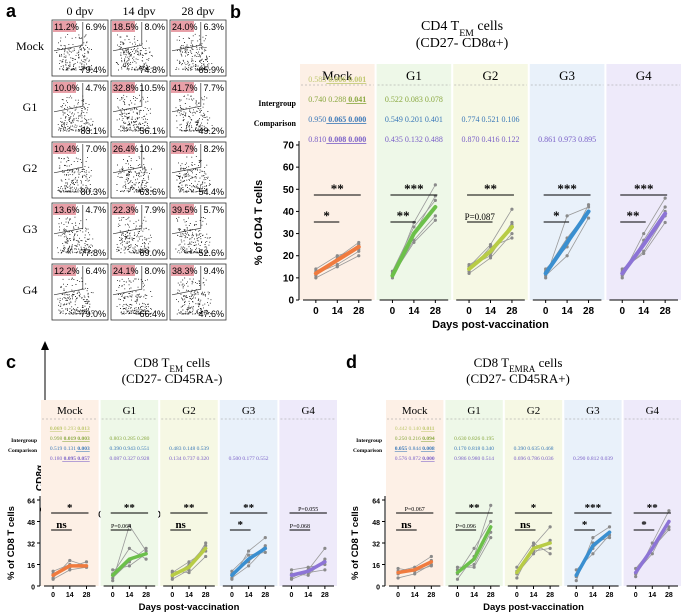  What do you see at coordinates (139, 11) in the screenshot?
I see `column-label: 14 dpv` at bounding box center [139, 11].